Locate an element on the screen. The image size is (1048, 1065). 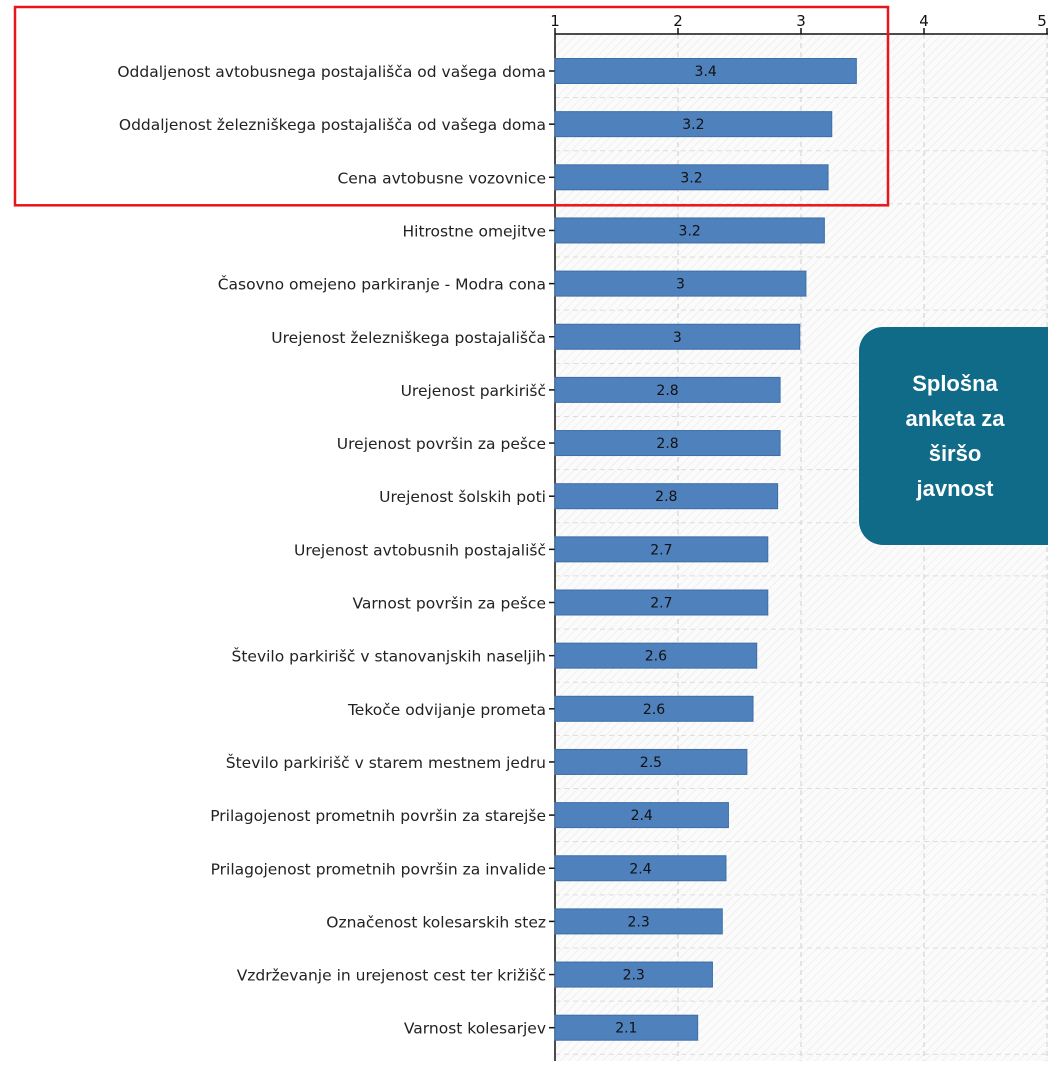
category-label: Varnost površin za pešce is located at coordinates (449, 604).